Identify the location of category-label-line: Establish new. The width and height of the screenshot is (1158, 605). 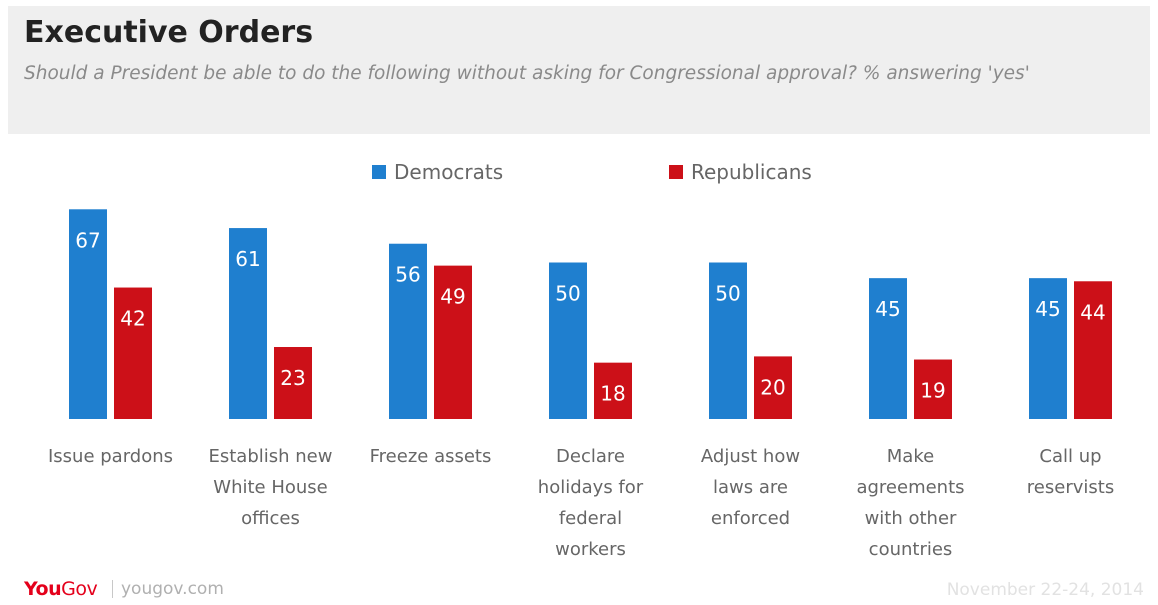
(271, 456).